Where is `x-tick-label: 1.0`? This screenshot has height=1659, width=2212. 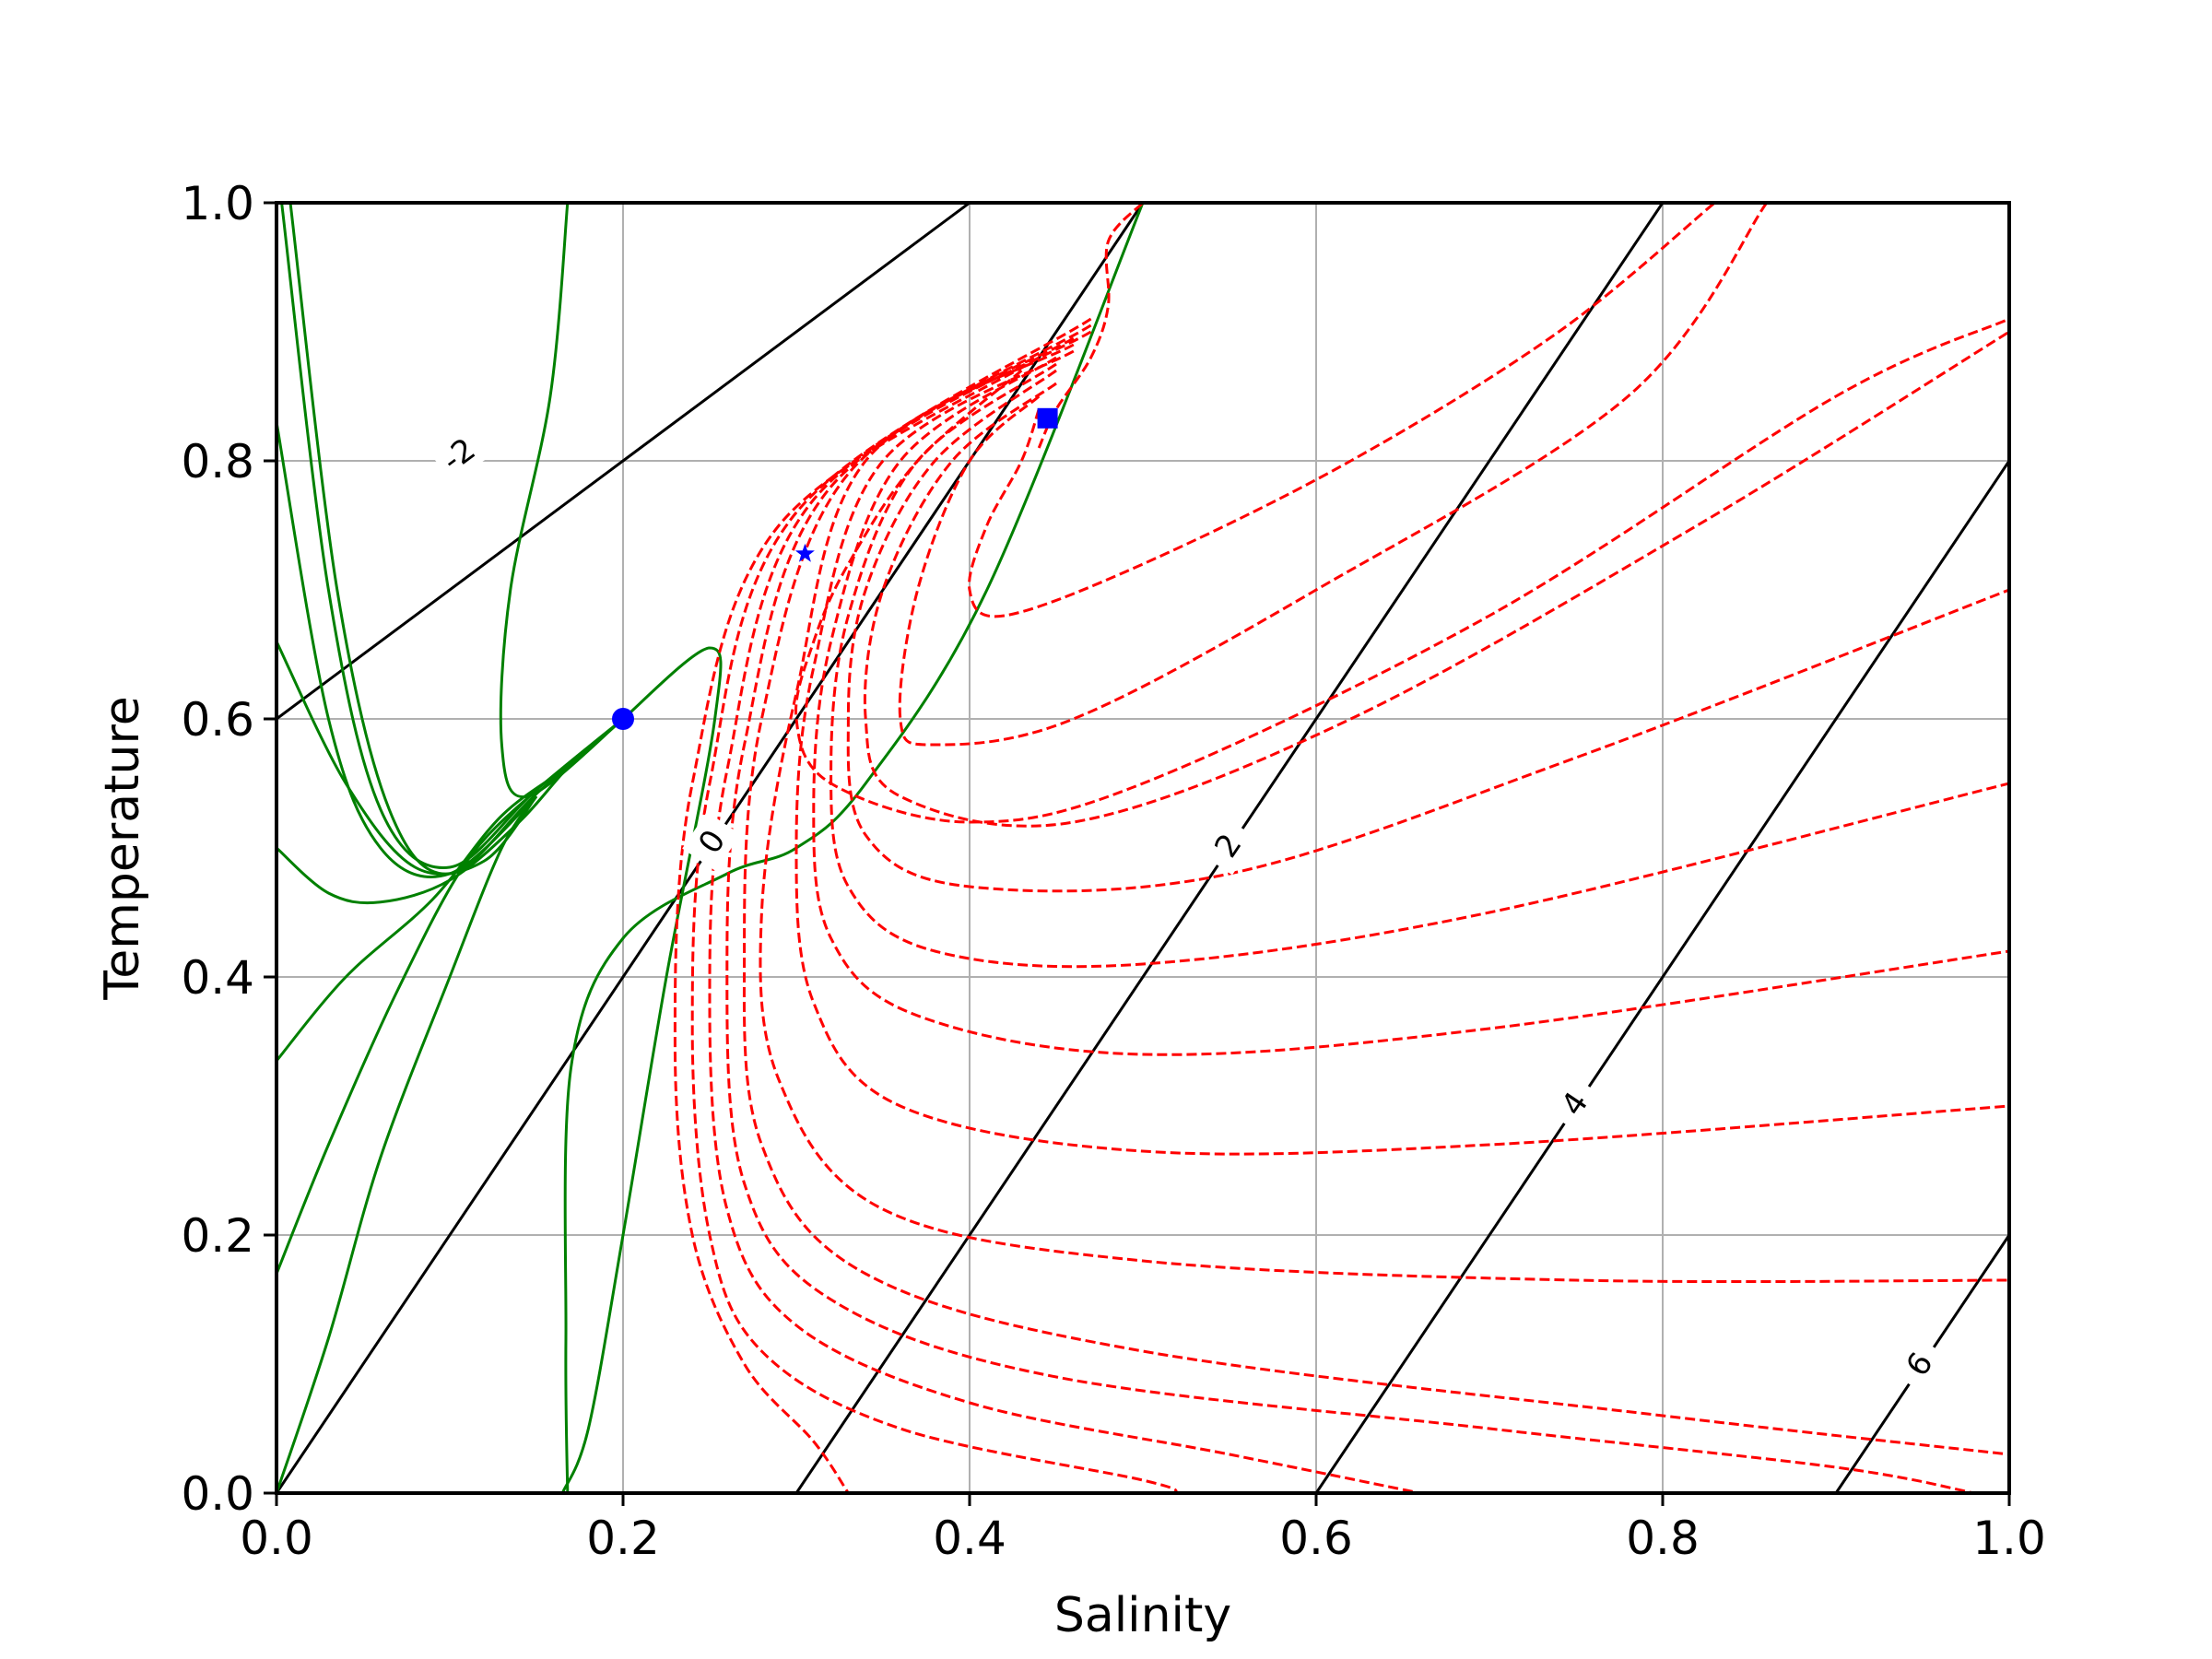
x-tick-label: 1.0 is located at coordinates (2009, 1538).